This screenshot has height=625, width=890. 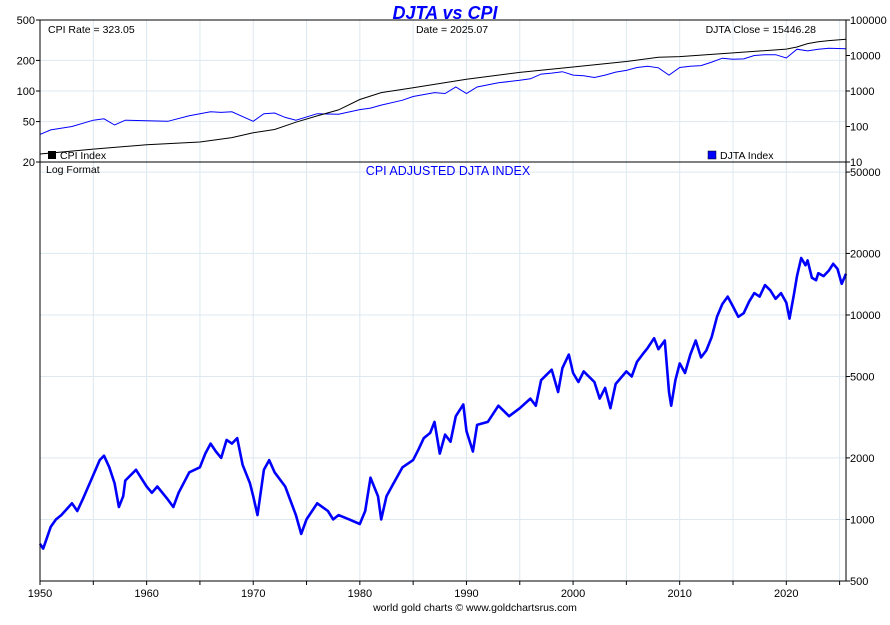 I want to click on top-left-tick-label: 100, so click(x=26, y=92).